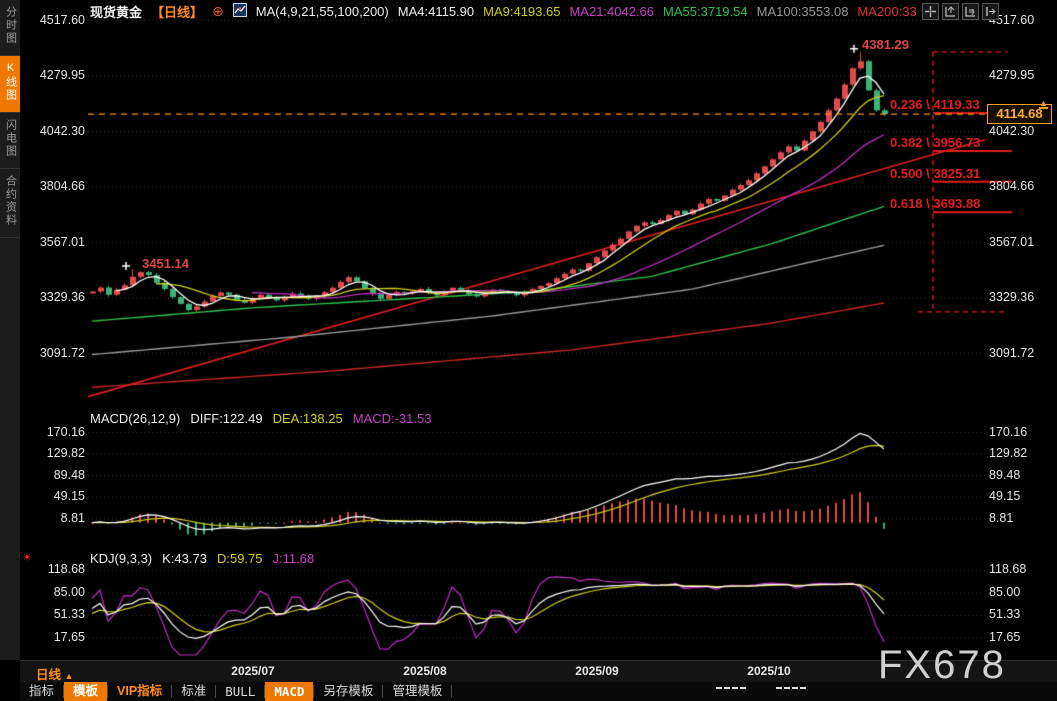 Image resolution: width=1057 pixels, height=701 pixels. I want to click on macd-axis-label: 89.48, so click(69, 475).